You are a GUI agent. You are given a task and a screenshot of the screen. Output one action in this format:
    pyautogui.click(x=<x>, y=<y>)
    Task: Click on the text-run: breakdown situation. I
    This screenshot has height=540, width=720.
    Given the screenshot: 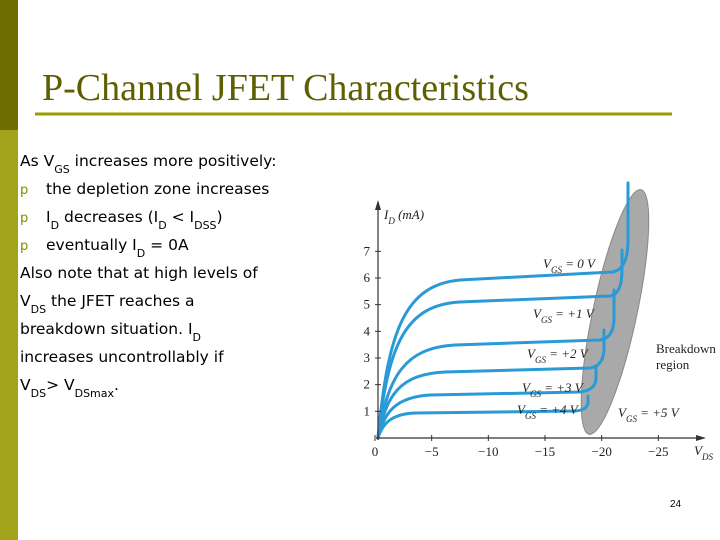 What is the action you would take?
    pyautogui.click(x=106, y=329)
    